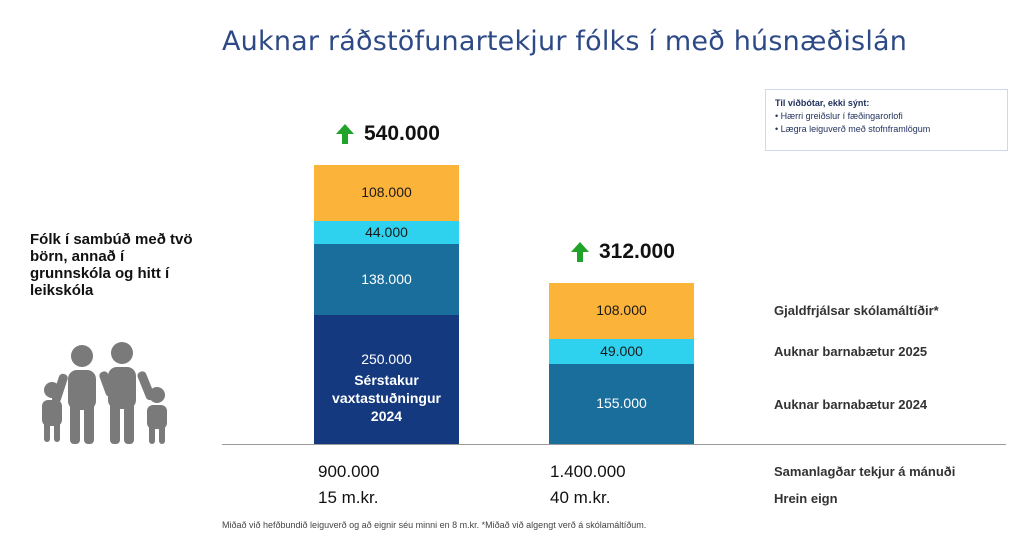 The width and height of the screenshot is (1024, 538). I want to click on note-title: Til viðbótar, ekki sýnt:, so click(822, 103).